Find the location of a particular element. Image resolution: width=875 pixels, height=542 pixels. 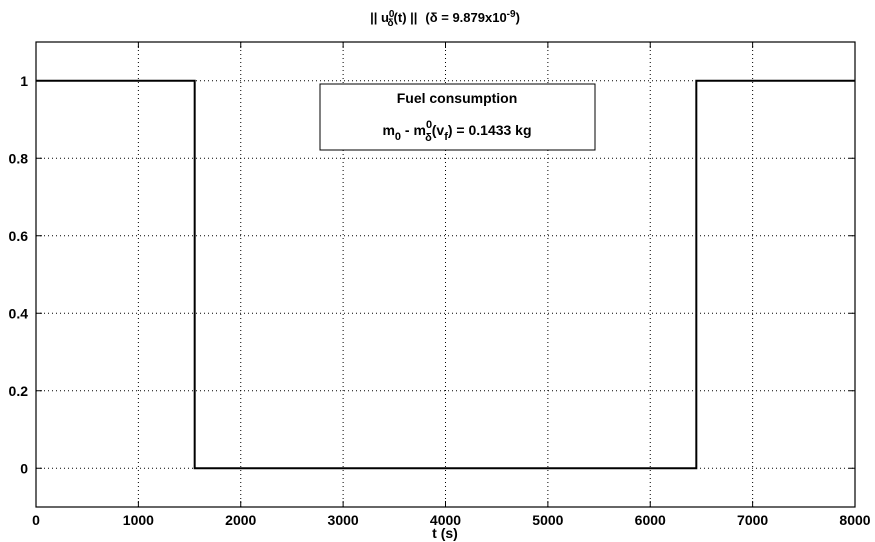

x-tick-label: 3000 is located at coordinates (343, 520).